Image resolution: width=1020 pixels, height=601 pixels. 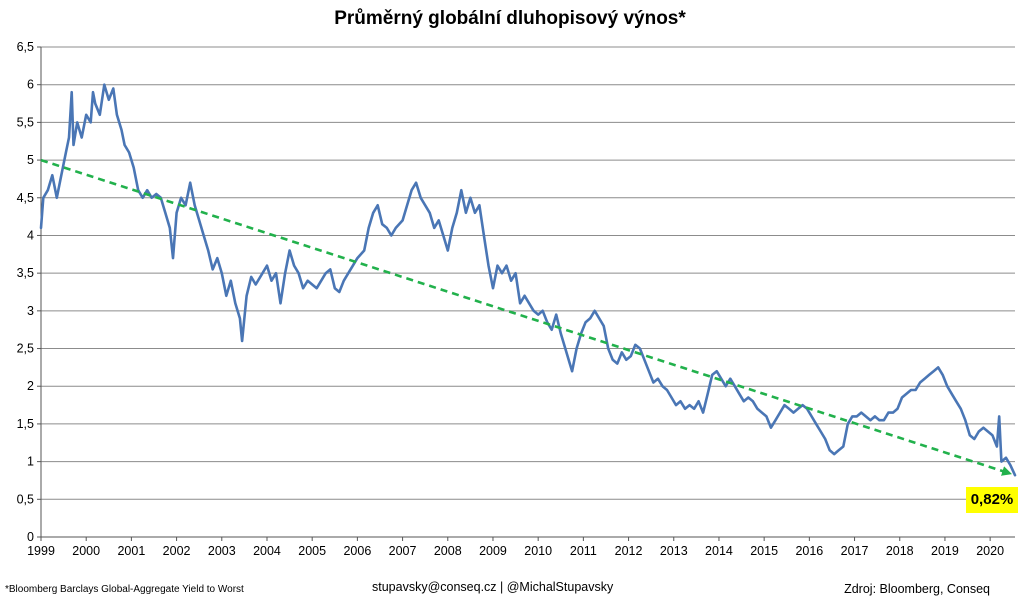 What do you see at coordinates (900, 551) in the screenshot?
I see `x-tick-label: 2018` at bounding box center [900, 551].